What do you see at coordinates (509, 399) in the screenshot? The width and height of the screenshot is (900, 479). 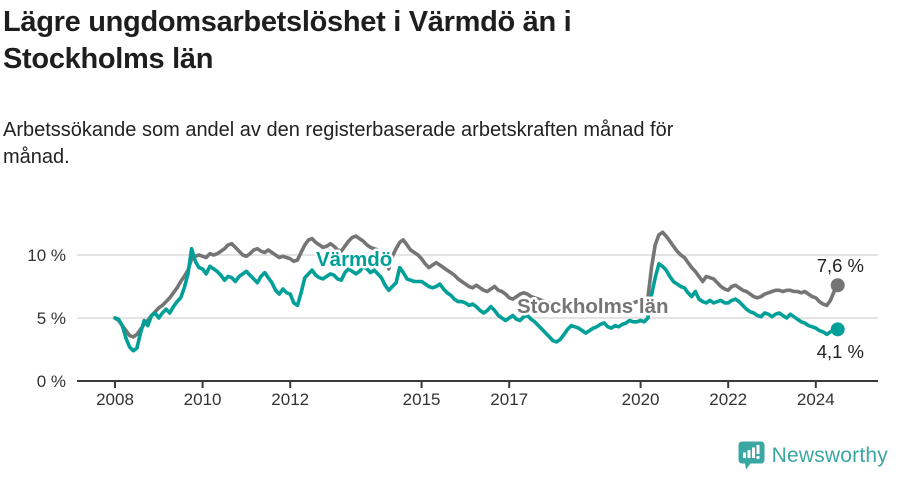 I see `x-axis-tick-label: 2017` at bounding box center [509, 399].